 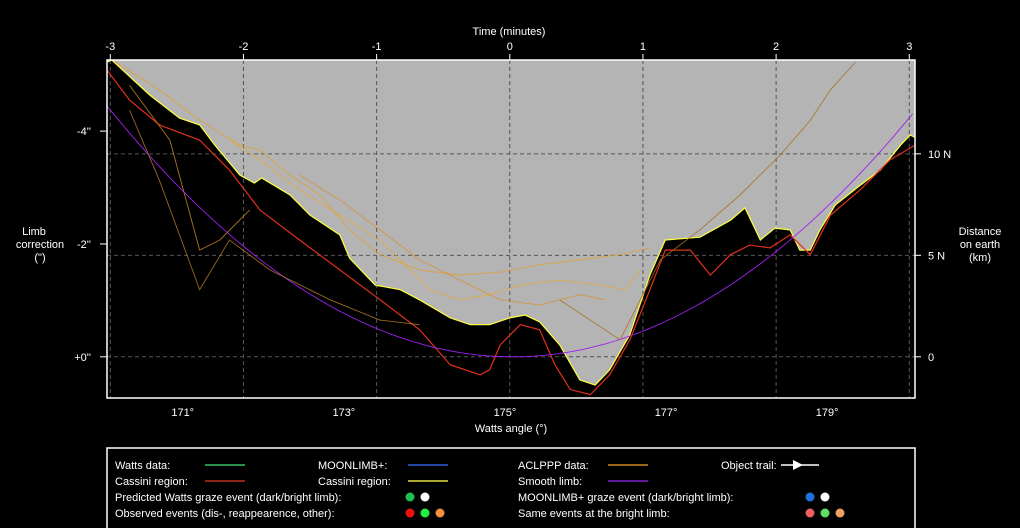 What do you see at coordinates (827, 413) in the screenshot?
I see `x-tick-label: 179°` at bounding box center [827, 413].